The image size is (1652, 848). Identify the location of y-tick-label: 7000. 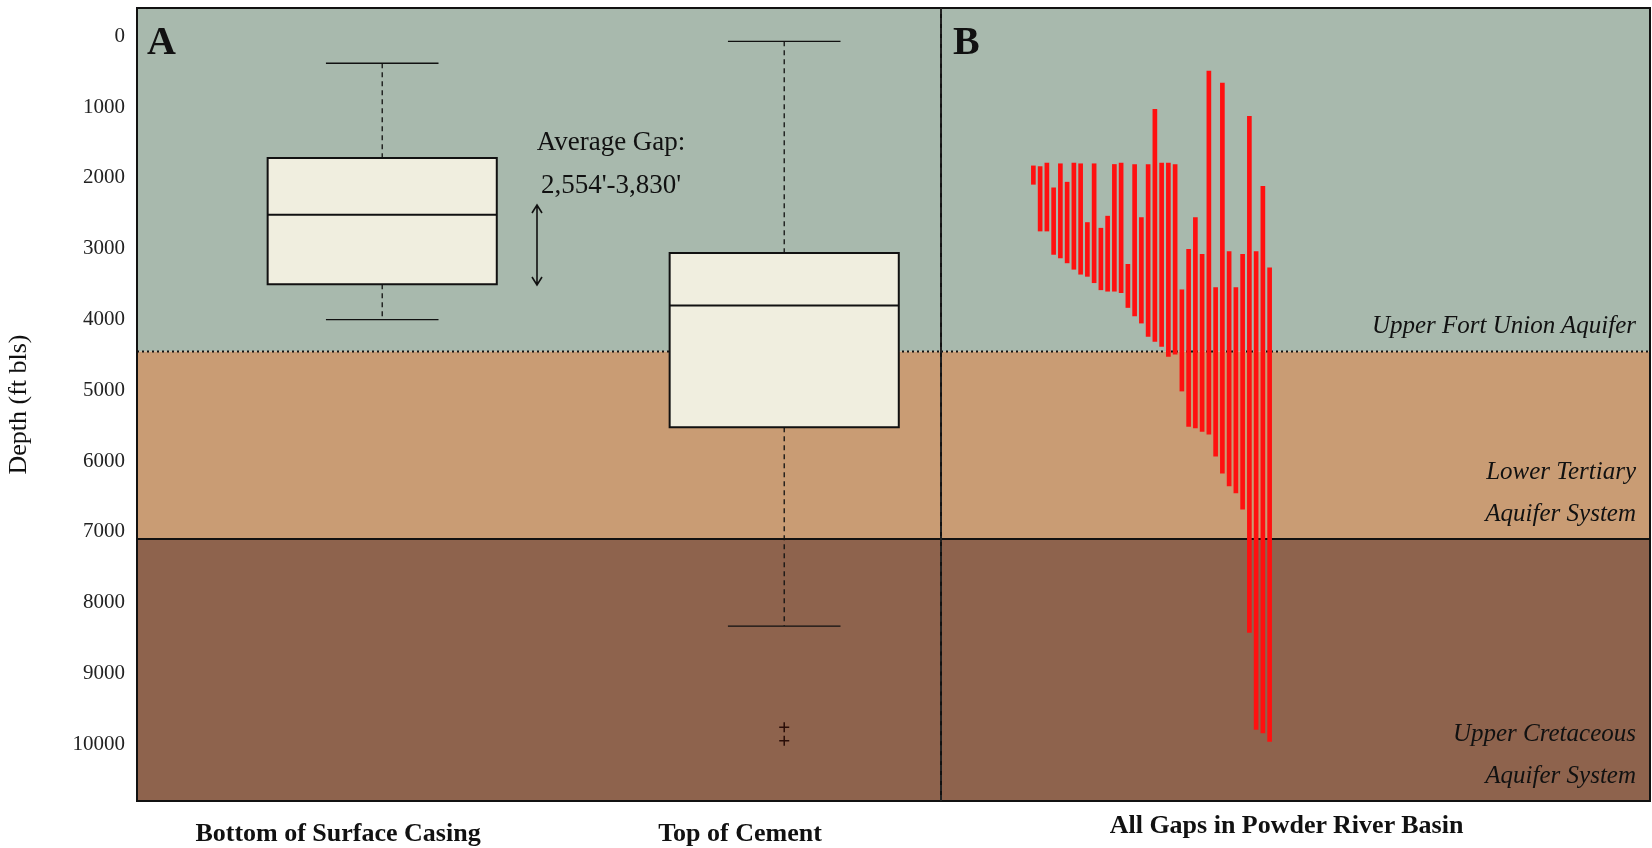
(104, 530).